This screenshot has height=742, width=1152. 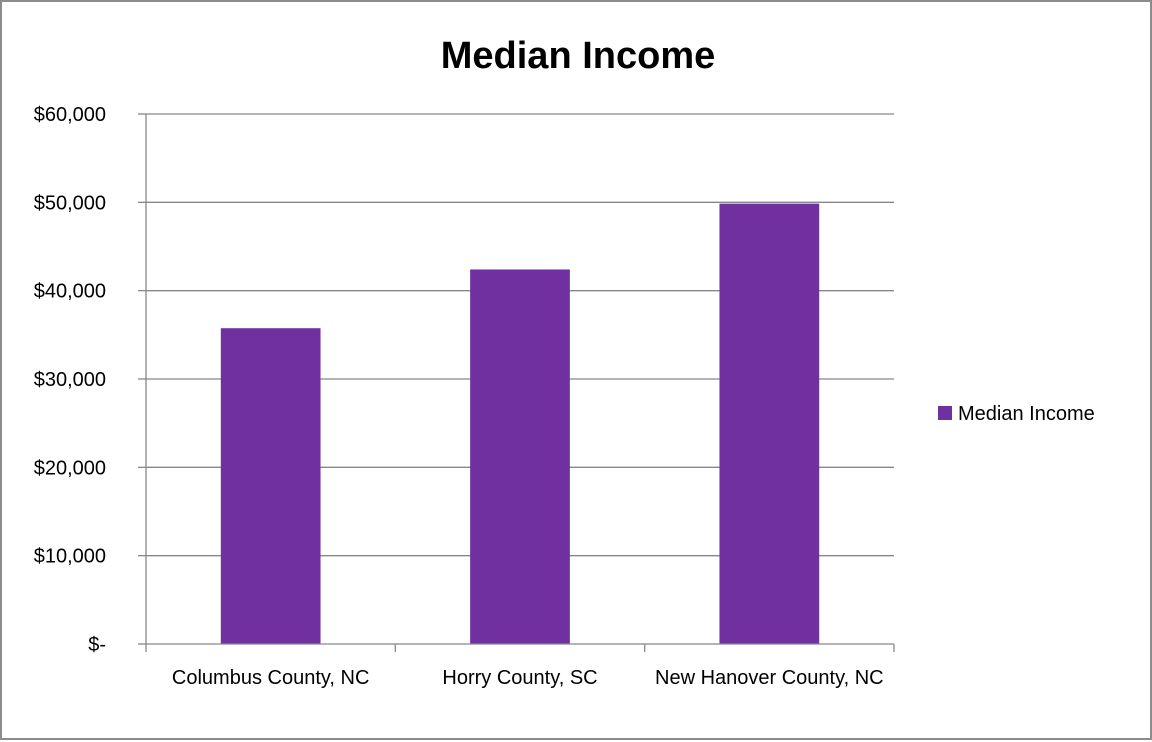 I want to click on x-tick-label: Columbus County, NC, so click(x=270, y=678).